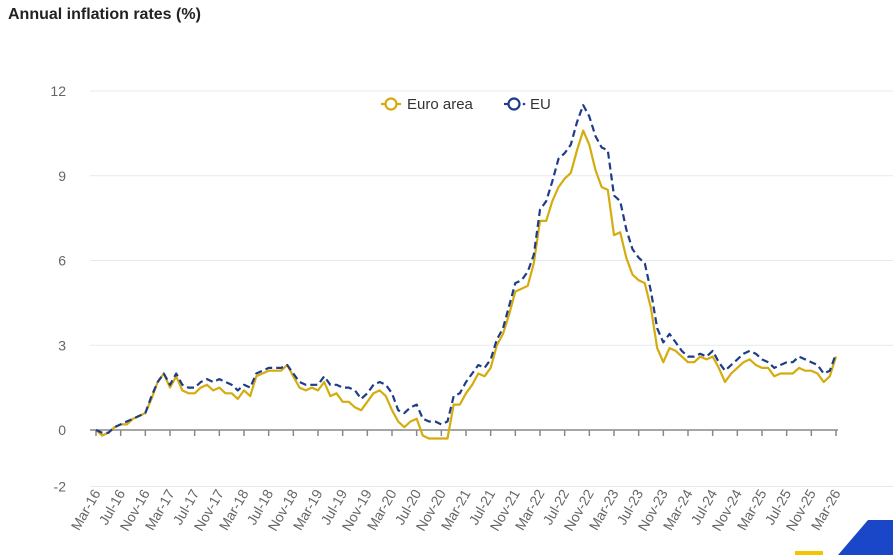 The height and width of the screenshot is (555, 893). I want to click on y-tick-label: 12, so click(58, 91).